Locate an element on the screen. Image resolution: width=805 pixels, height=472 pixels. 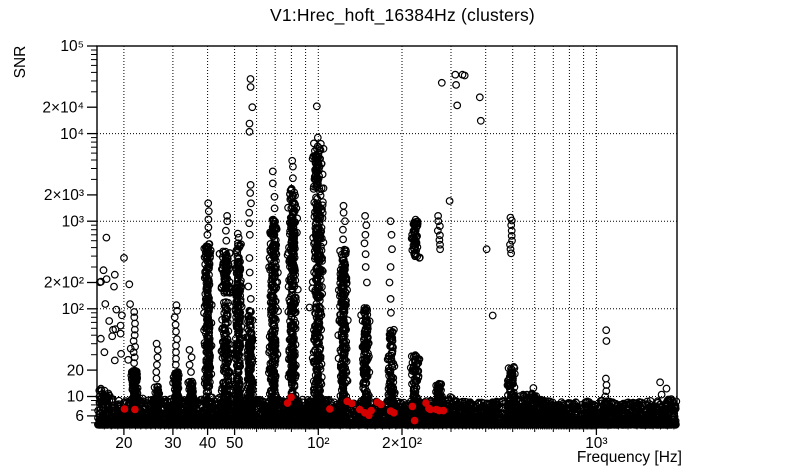
svg-text: 2×10⁴ is located at coordinates (63, 107).